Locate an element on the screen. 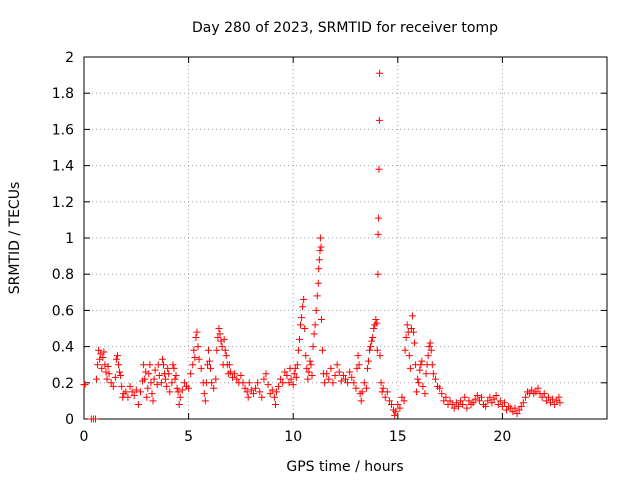 The height and width of the screenshot is (480, 640). y-tick-label: 1.2 is located at coordinates (63, 203).